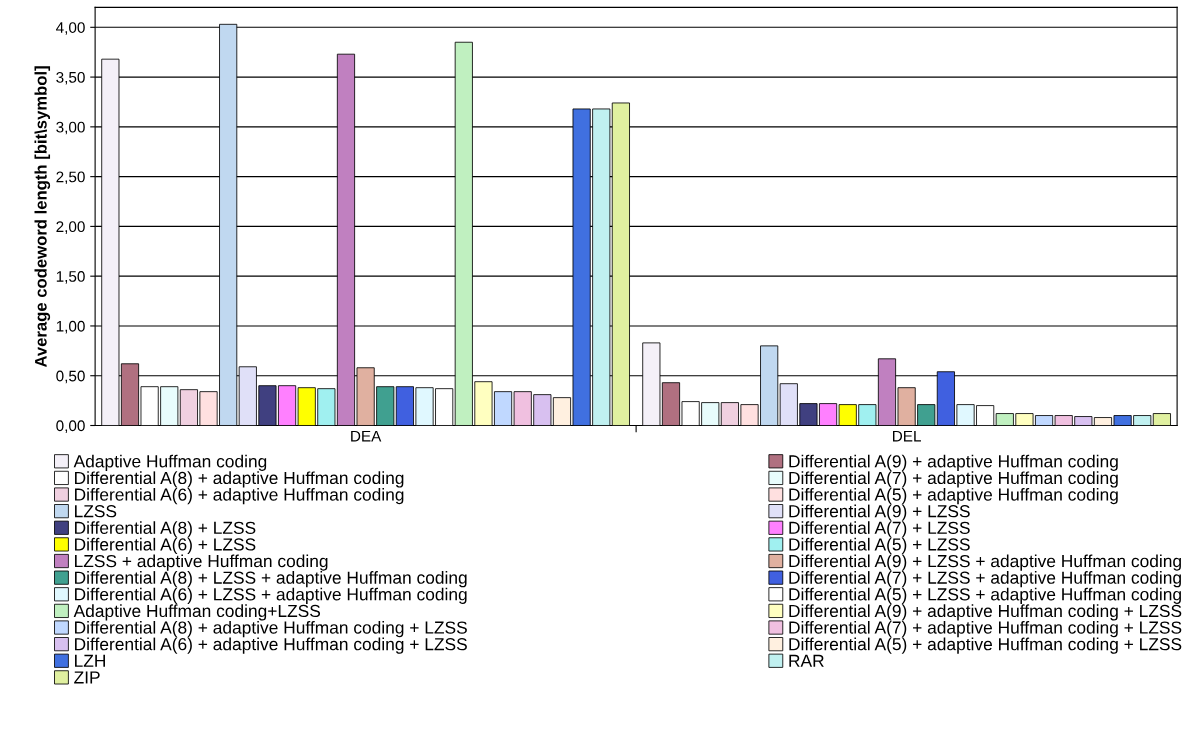 This screenshot has height=740, width=1189. I want to click on y-tick-label: 4,00, so click(70, 28).